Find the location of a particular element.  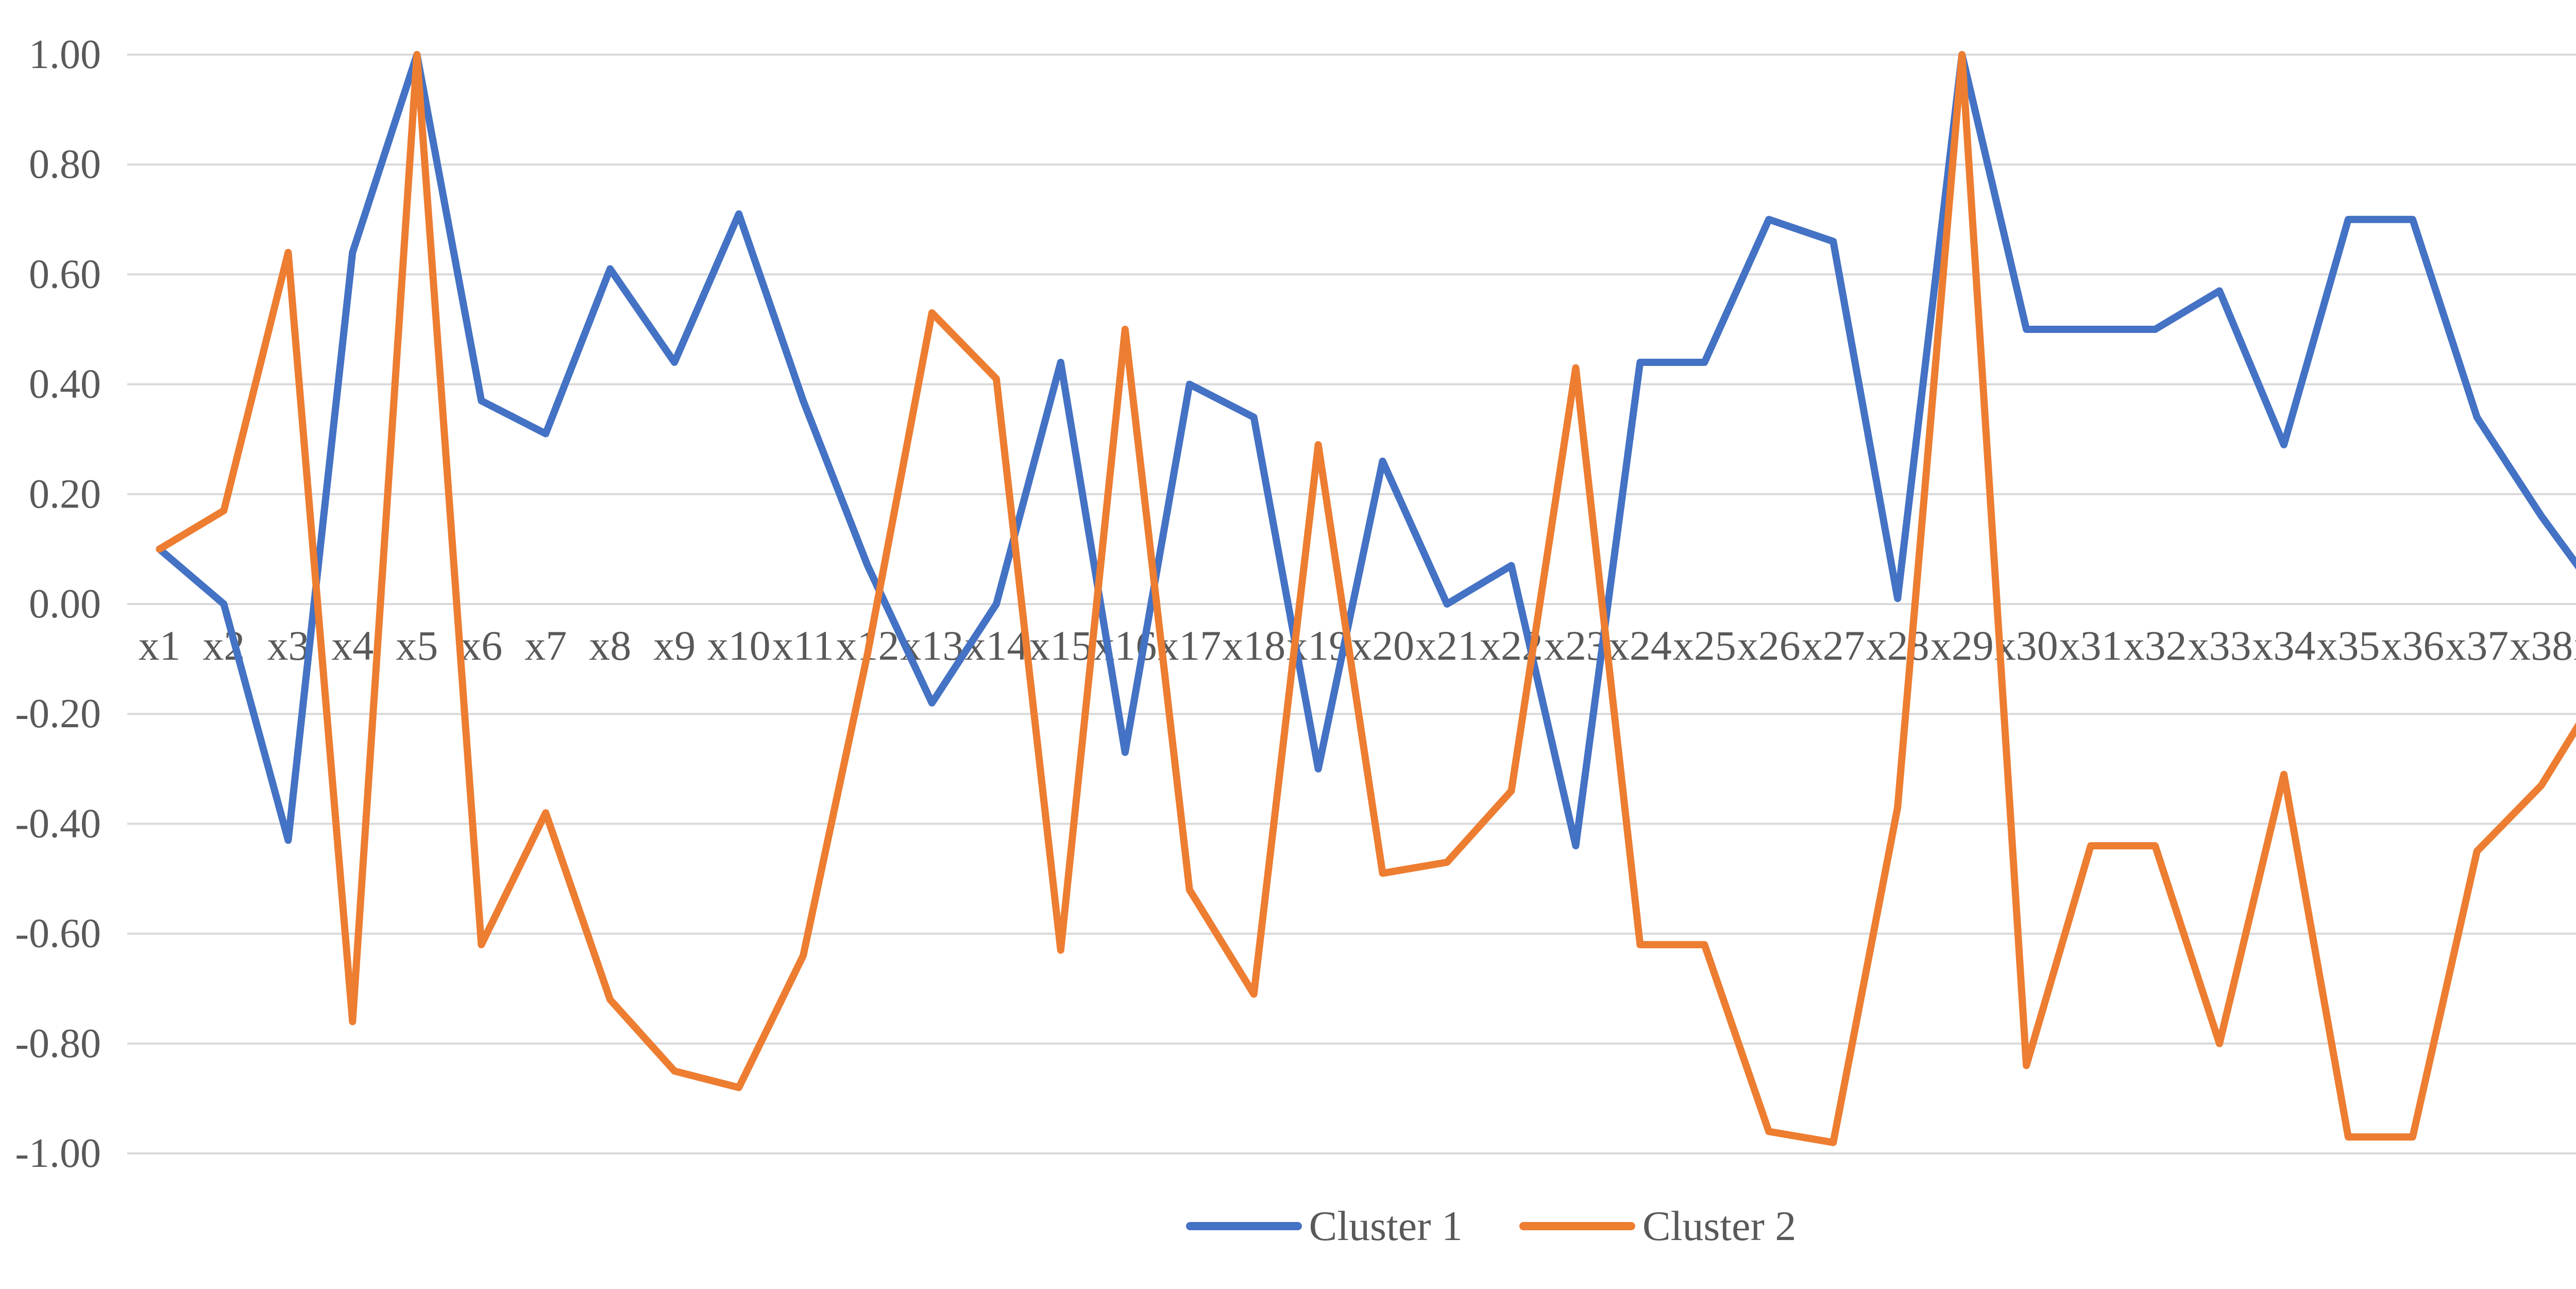

y-tick-label: 0.40 is located at coordinates (65, 384).